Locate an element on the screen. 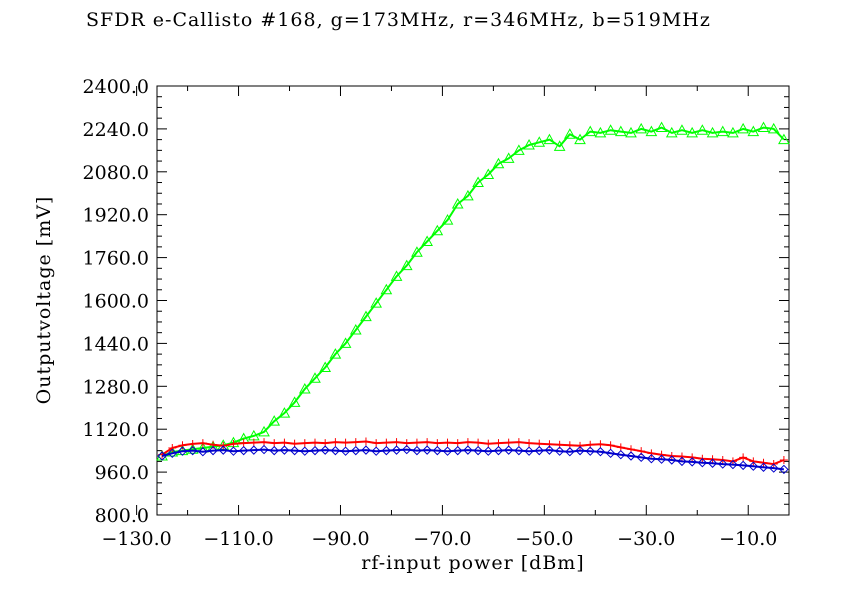 This screenshot has height=600, width=848. x-tick-label: −10.0 is located at coordinates (748, 539).